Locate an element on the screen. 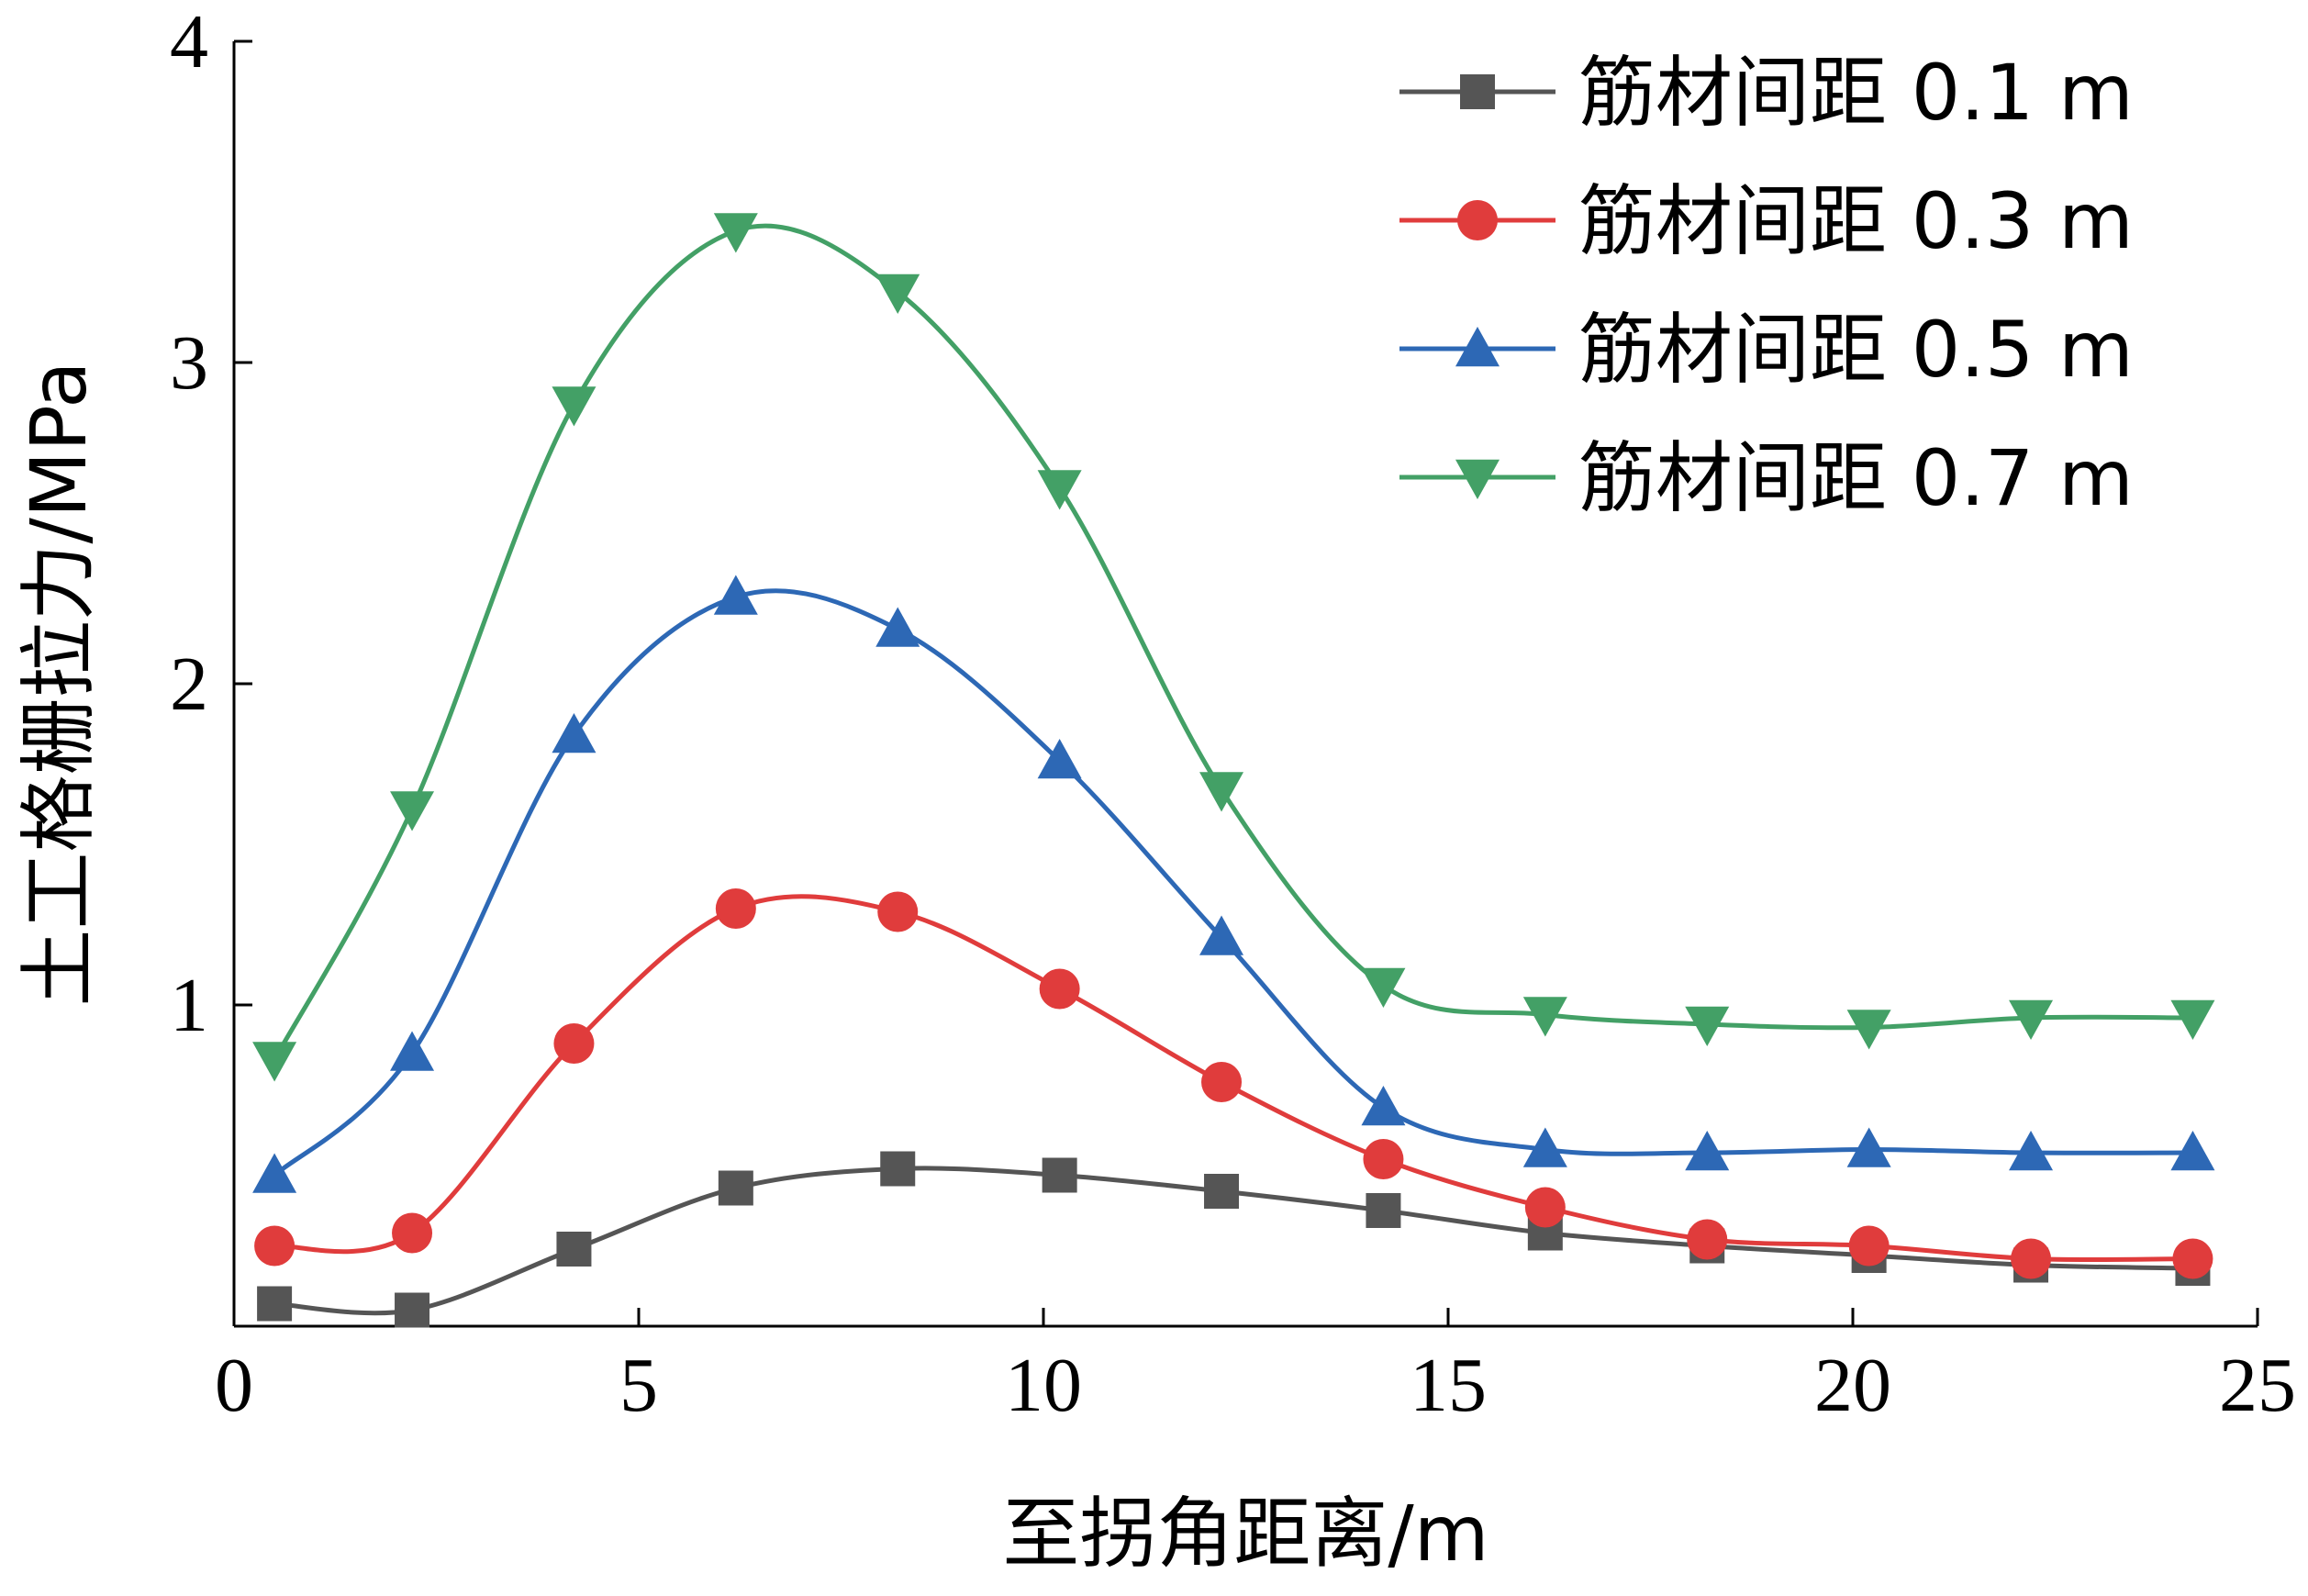 This screenshot has height=1596, width=2308. x-tick-label: 10 is located at coordinates (1043, 1385).